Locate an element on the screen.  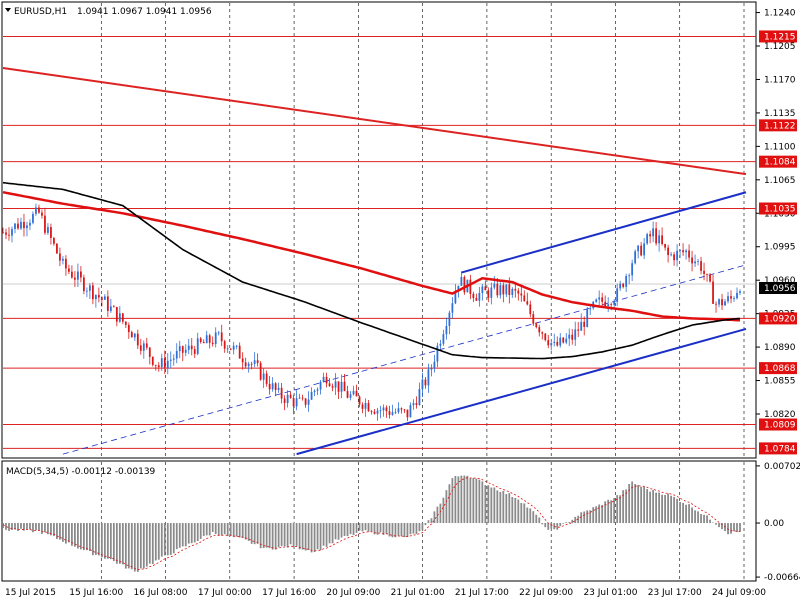
x-tick-label: 21 Jul 17:00 is located at coordinates (482, 593).